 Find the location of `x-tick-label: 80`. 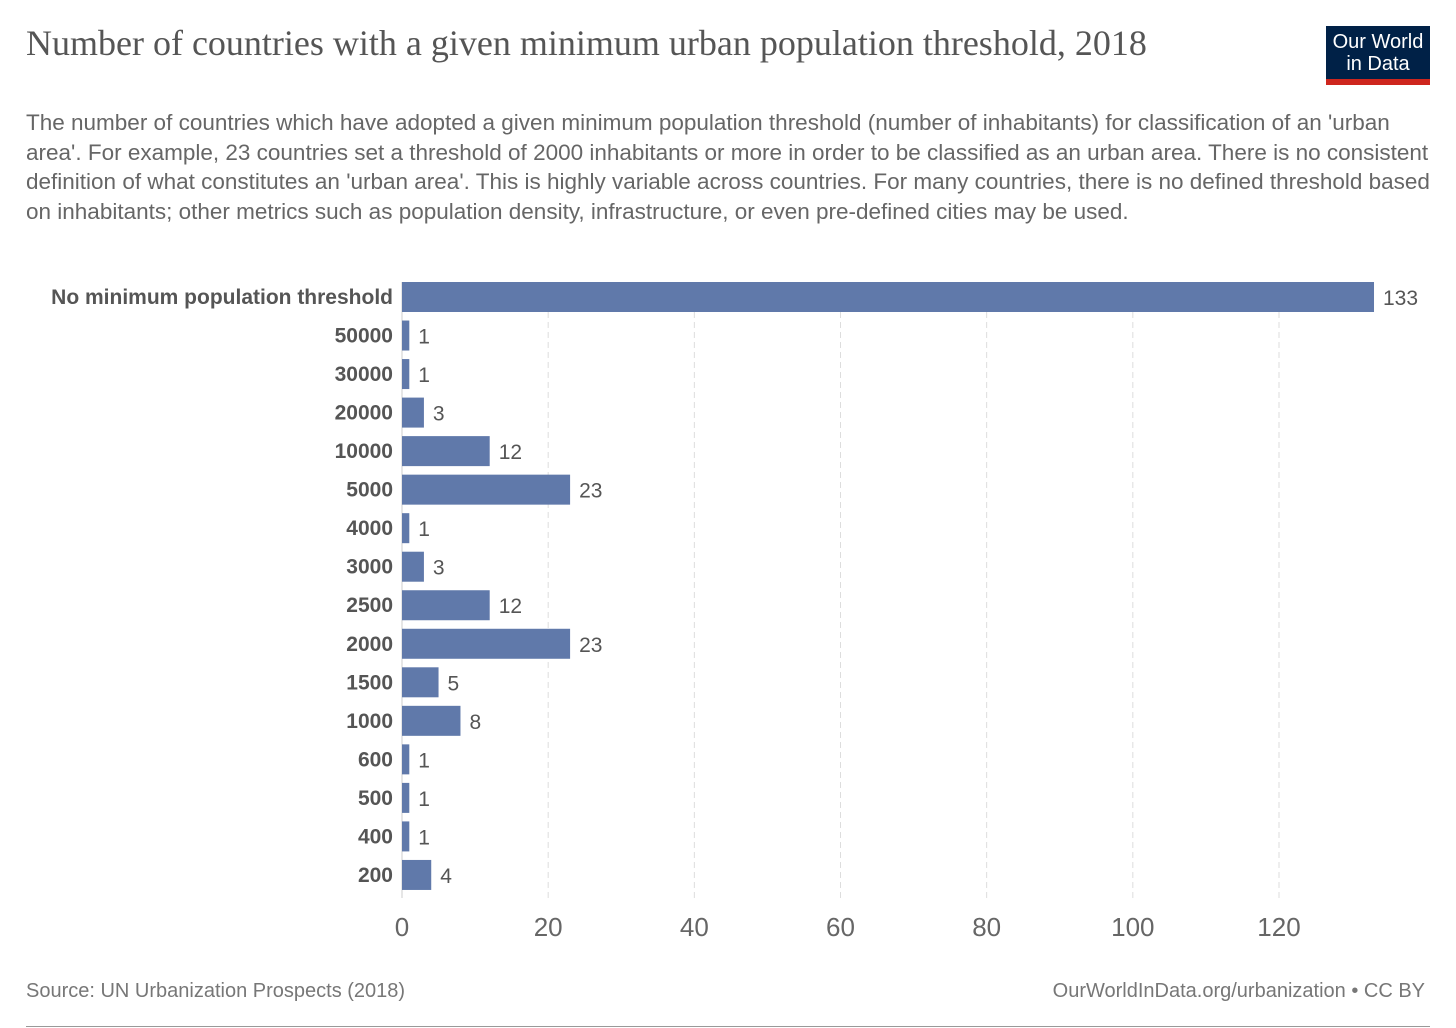

x-tick-label: 80 is located at coordinates (986, 927).